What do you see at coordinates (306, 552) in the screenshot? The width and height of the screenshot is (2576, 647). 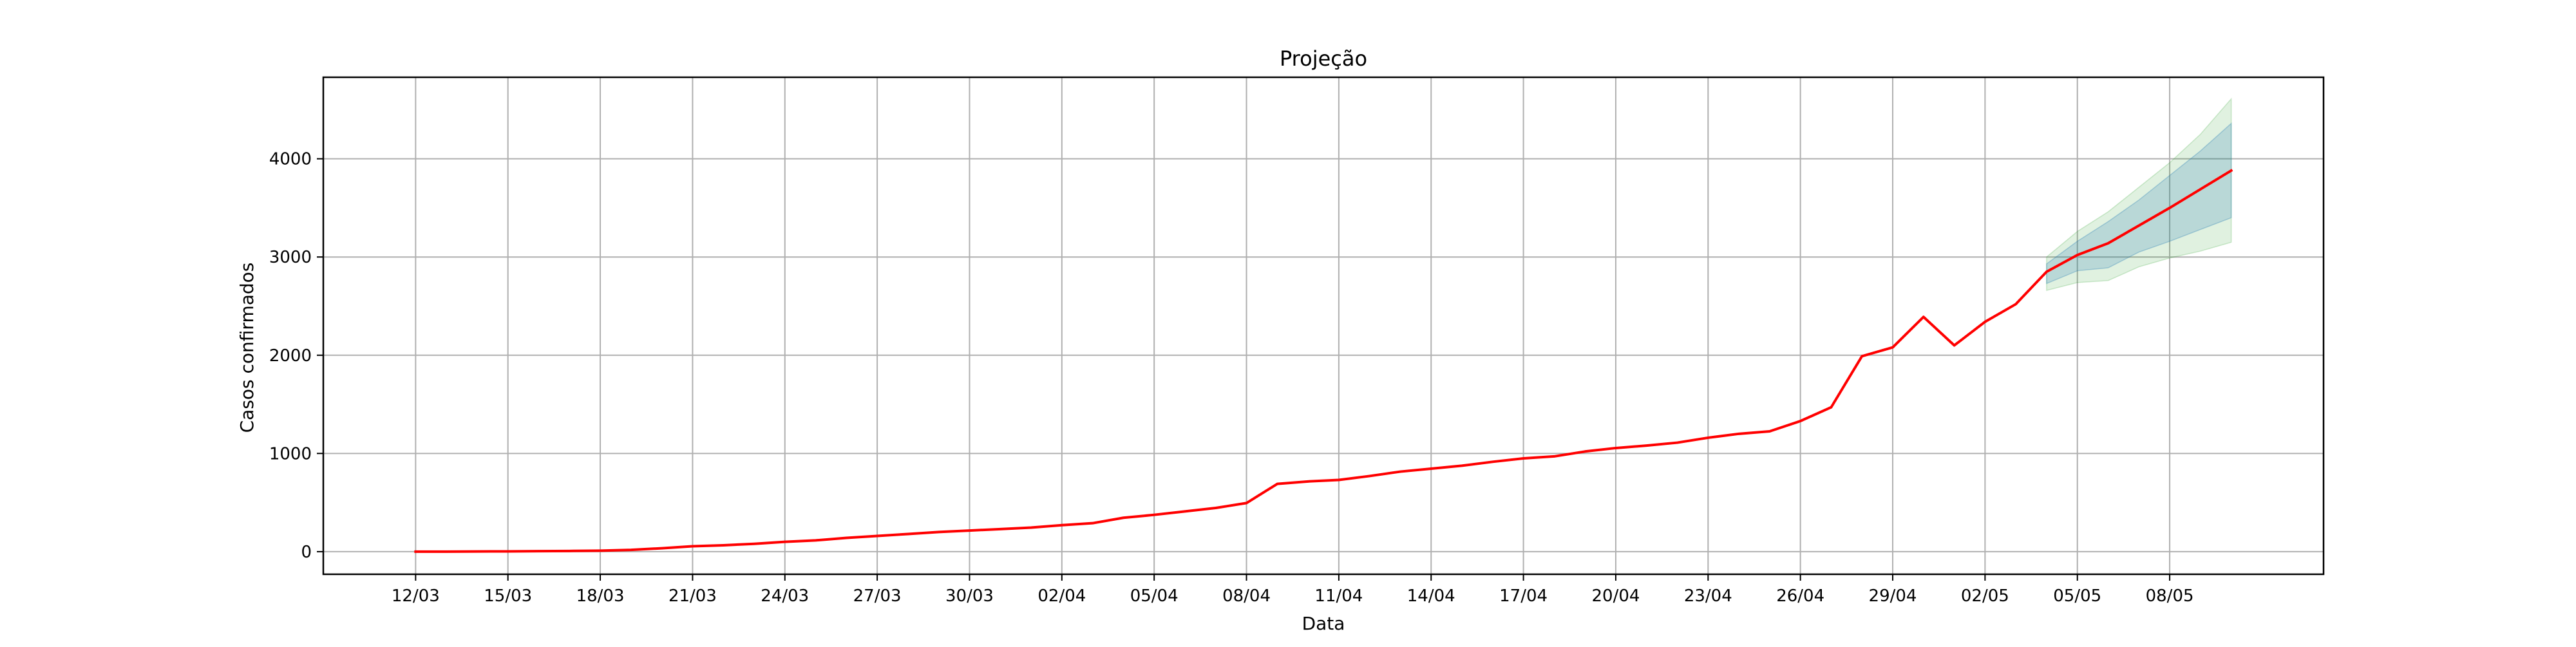 I see `y-tick-label: 0` at bounding box center [306, 552].